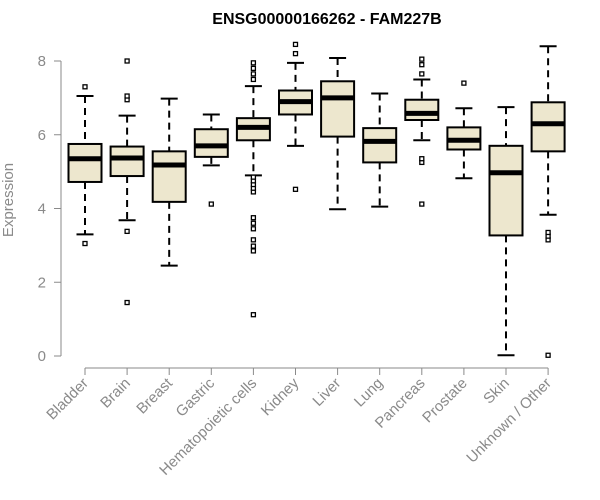  I want to click on box-skin, so click(506, 190).